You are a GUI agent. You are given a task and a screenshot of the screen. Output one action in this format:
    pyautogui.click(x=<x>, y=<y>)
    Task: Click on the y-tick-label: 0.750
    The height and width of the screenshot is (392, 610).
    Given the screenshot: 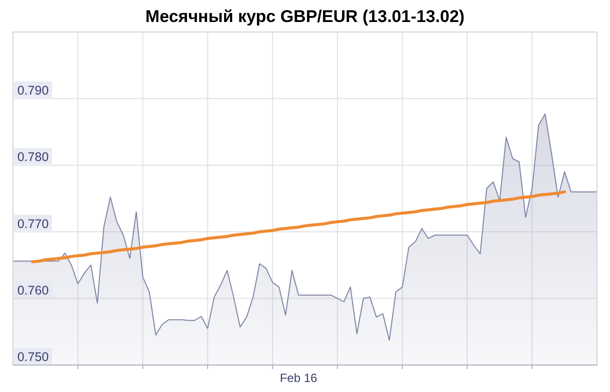 What is the action you would take?
    pyautogui.click(x=33, y=357)
    